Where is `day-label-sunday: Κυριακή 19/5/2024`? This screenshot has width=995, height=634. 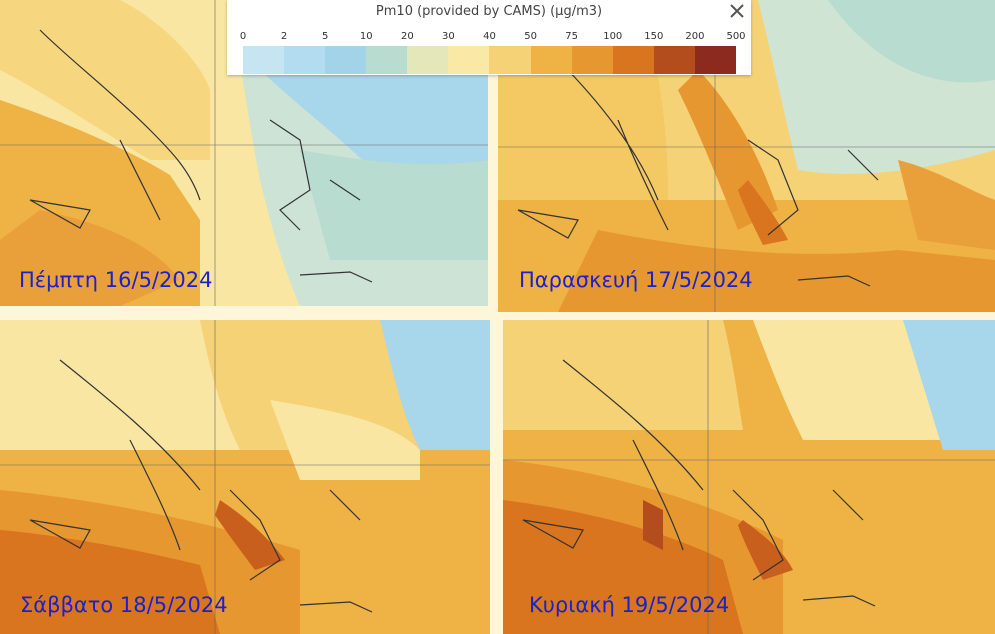 day-label-sunday: Κυριακή 19/5/2024 is located at coordinates (629, 605).